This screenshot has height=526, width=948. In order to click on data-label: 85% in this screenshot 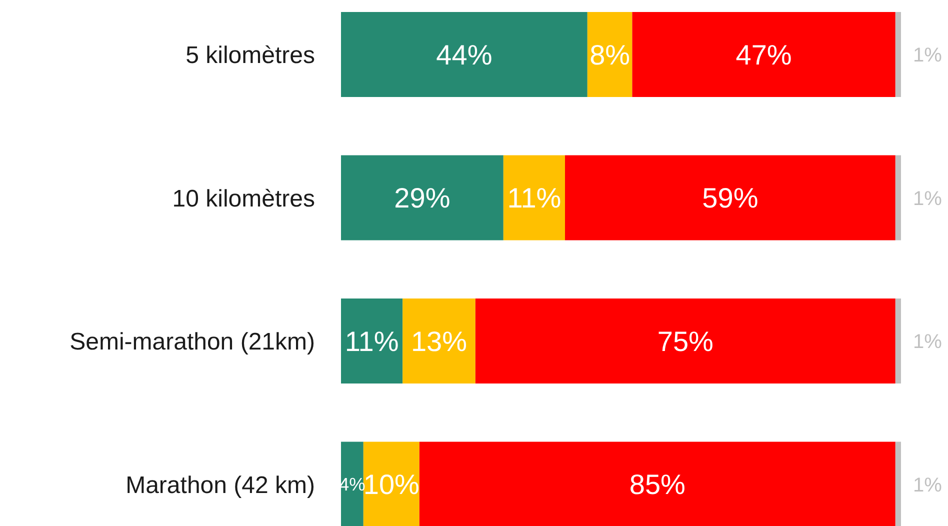, I will do `click(657, 484)`.